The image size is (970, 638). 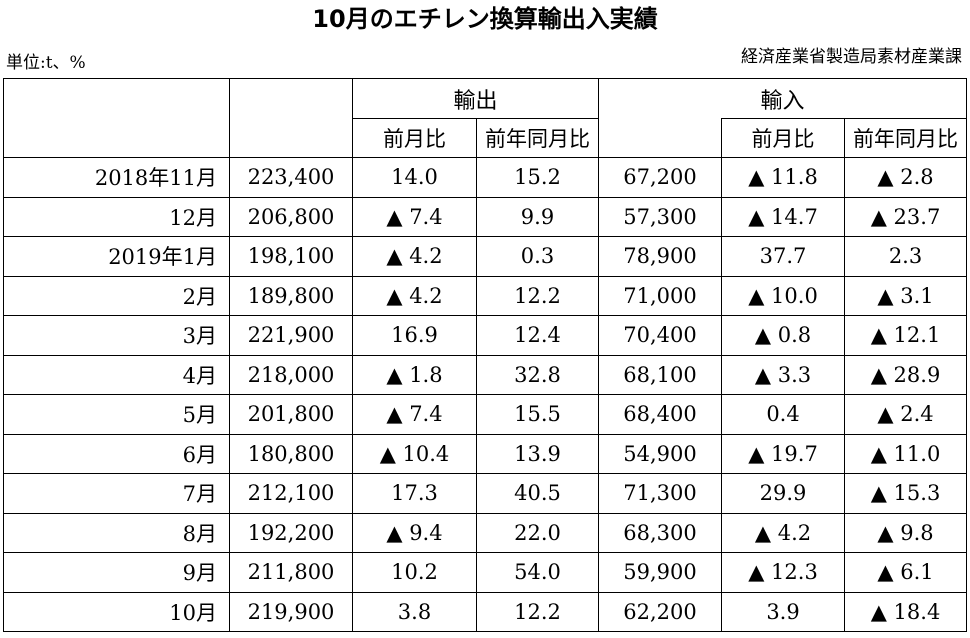 What do you see at coordinates (116, 532) in the screenshot?
I see `month-cell: 8月` at bounding box center [116, 532].